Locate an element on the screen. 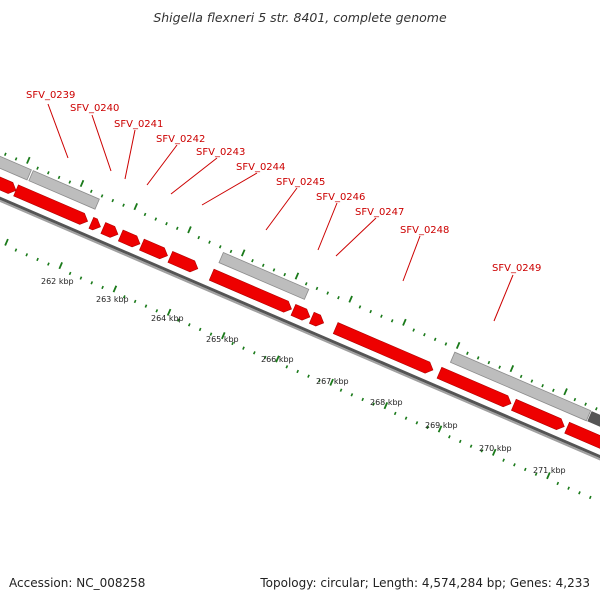 This screenshot has width=600, height=600. accession-text: Accession: NC_008258 is located at coordinates (77, 583).